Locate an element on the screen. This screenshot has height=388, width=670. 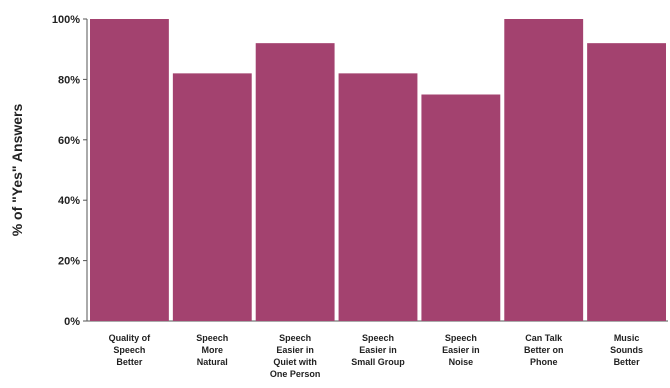
y-tick-label: 100% is located at coordinates (66, 20).